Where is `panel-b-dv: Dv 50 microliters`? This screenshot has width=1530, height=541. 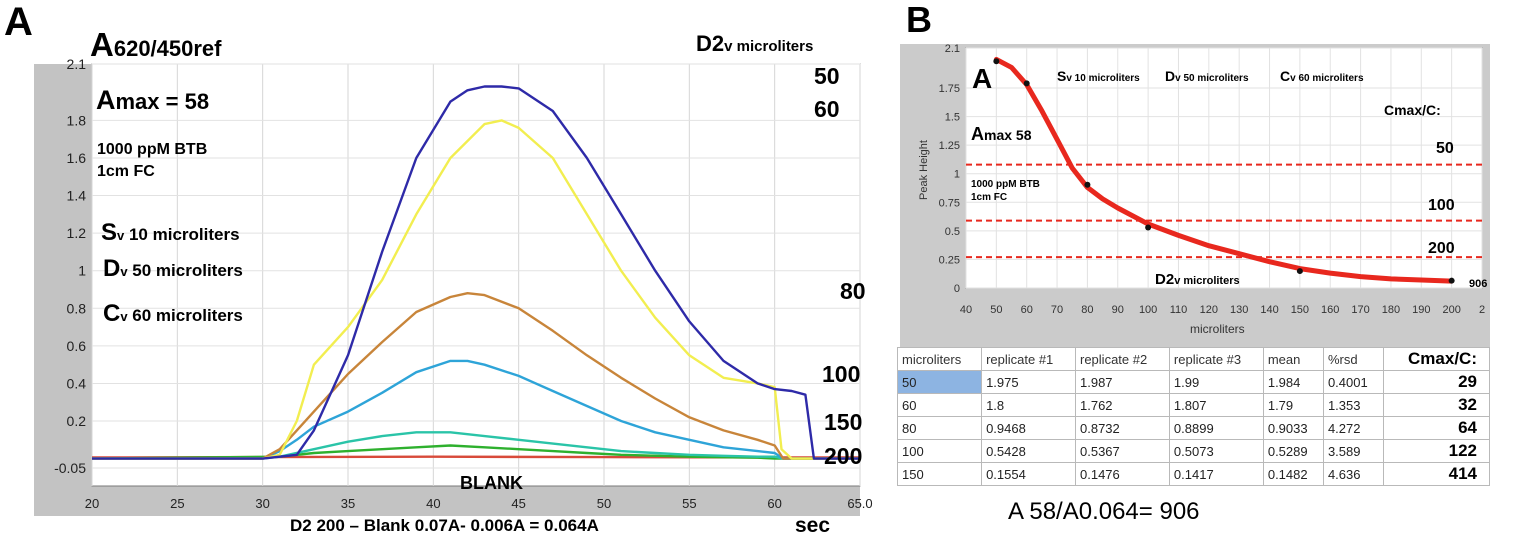 panel-b-dv: Dv 50 microliters is located at coordinates (1207, 76).